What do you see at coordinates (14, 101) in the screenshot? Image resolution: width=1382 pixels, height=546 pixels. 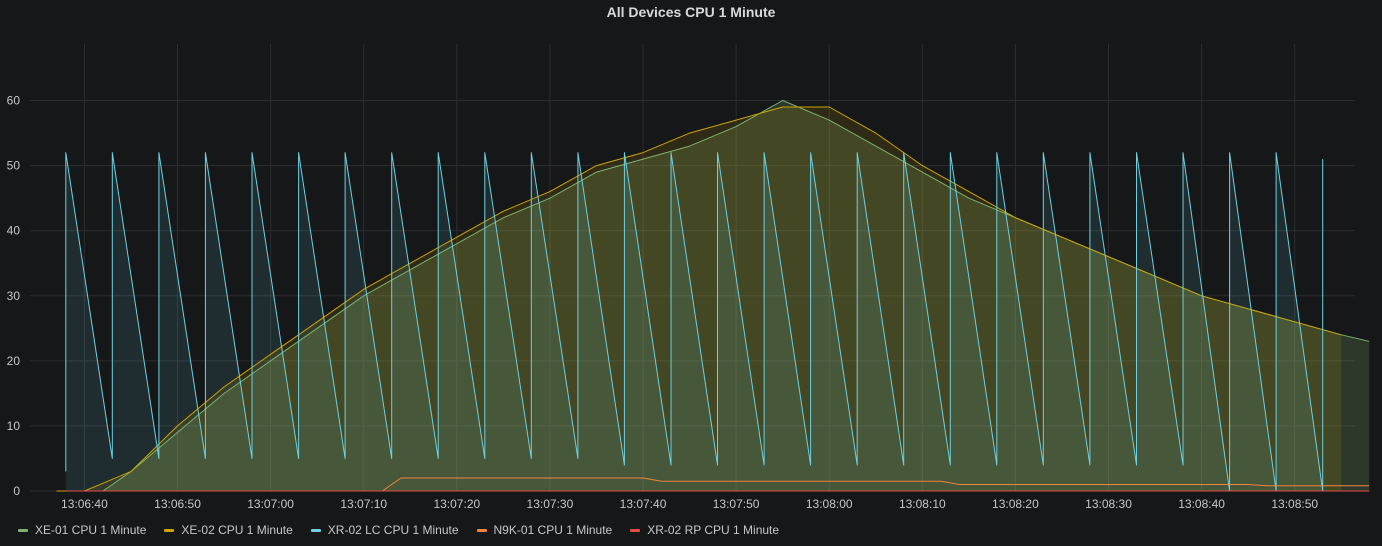 I see `y-tick-label: 60` at bounding box center [14, 101].